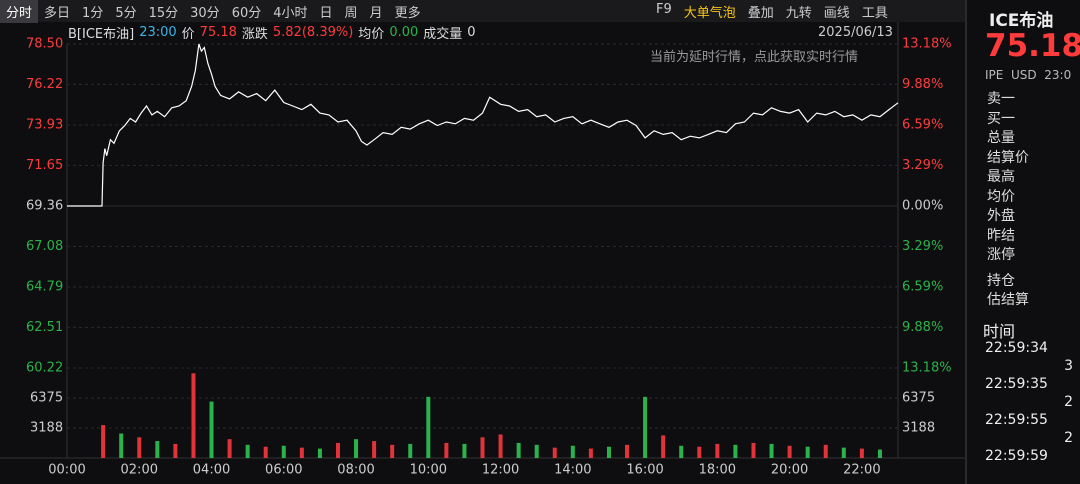  What do you see at coordinates (290, 13) in the screenshot?
I see `period-tab: 4小时` at bounding box center [290, 13].